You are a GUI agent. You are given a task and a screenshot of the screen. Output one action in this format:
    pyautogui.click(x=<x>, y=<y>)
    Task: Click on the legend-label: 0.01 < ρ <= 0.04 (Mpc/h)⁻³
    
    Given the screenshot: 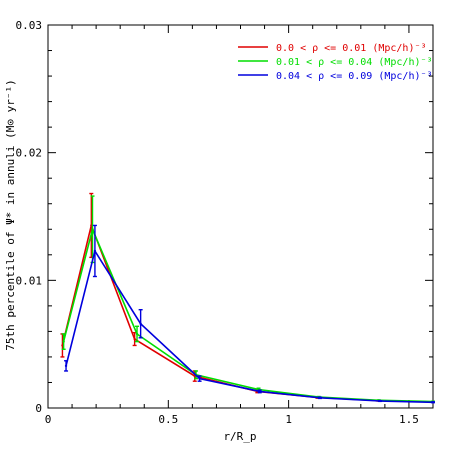 What is the action you would take?
    pyautogui.click(x=354, y=62)
    